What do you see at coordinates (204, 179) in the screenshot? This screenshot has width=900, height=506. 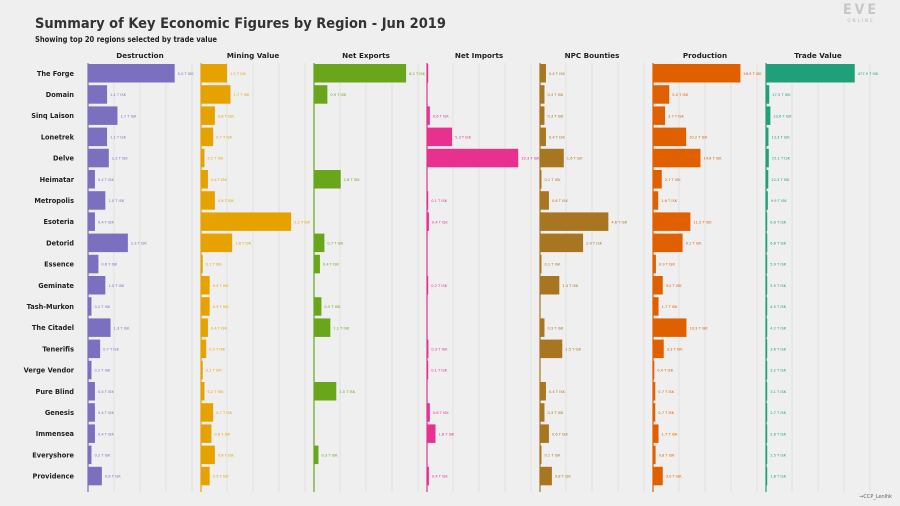 I see `bar-mining-value-heimatar` at bounding box center [204, 179].